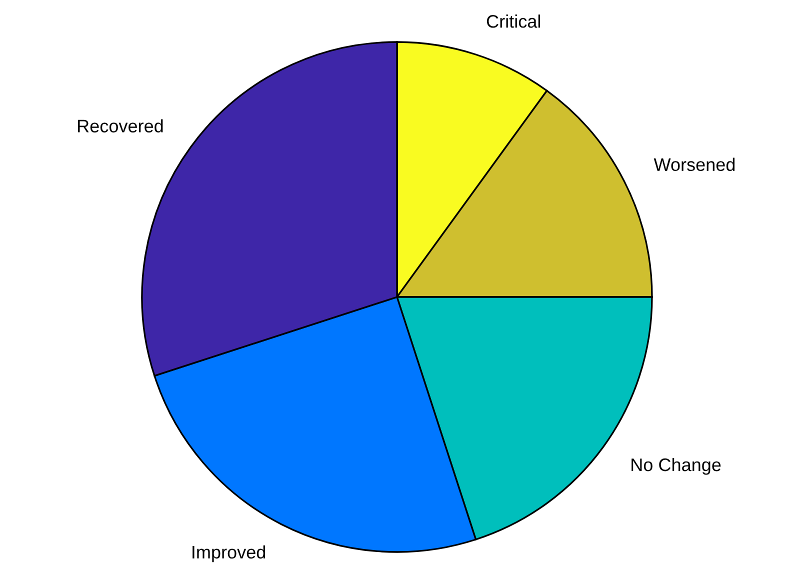 This screenshot has height=571, width=809. I want to click on slice-label: No Change, so click(676, 466).